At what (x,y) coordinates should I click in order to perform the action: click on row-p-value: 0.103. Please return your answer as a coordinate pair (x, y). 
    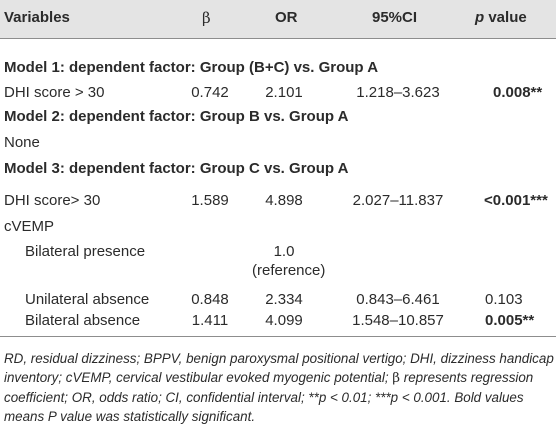
    Looking at the image, I should click on (504, 299).